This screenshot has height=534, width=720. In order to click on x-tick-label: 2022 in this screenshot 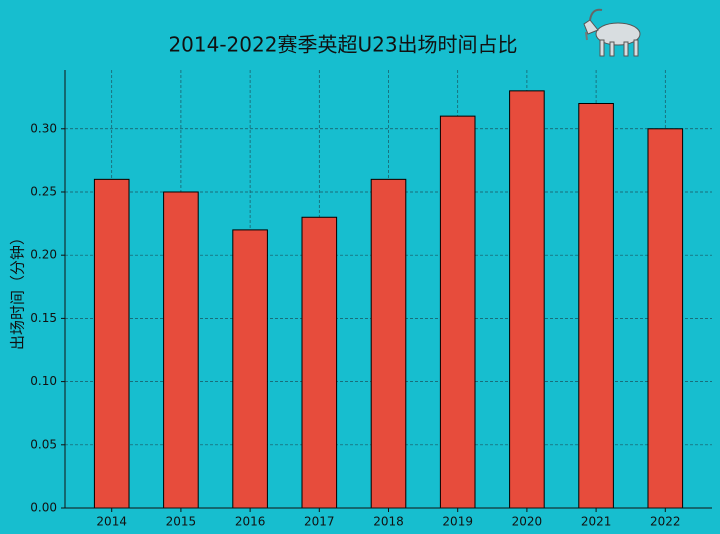, I will do `click(665, 522)`.